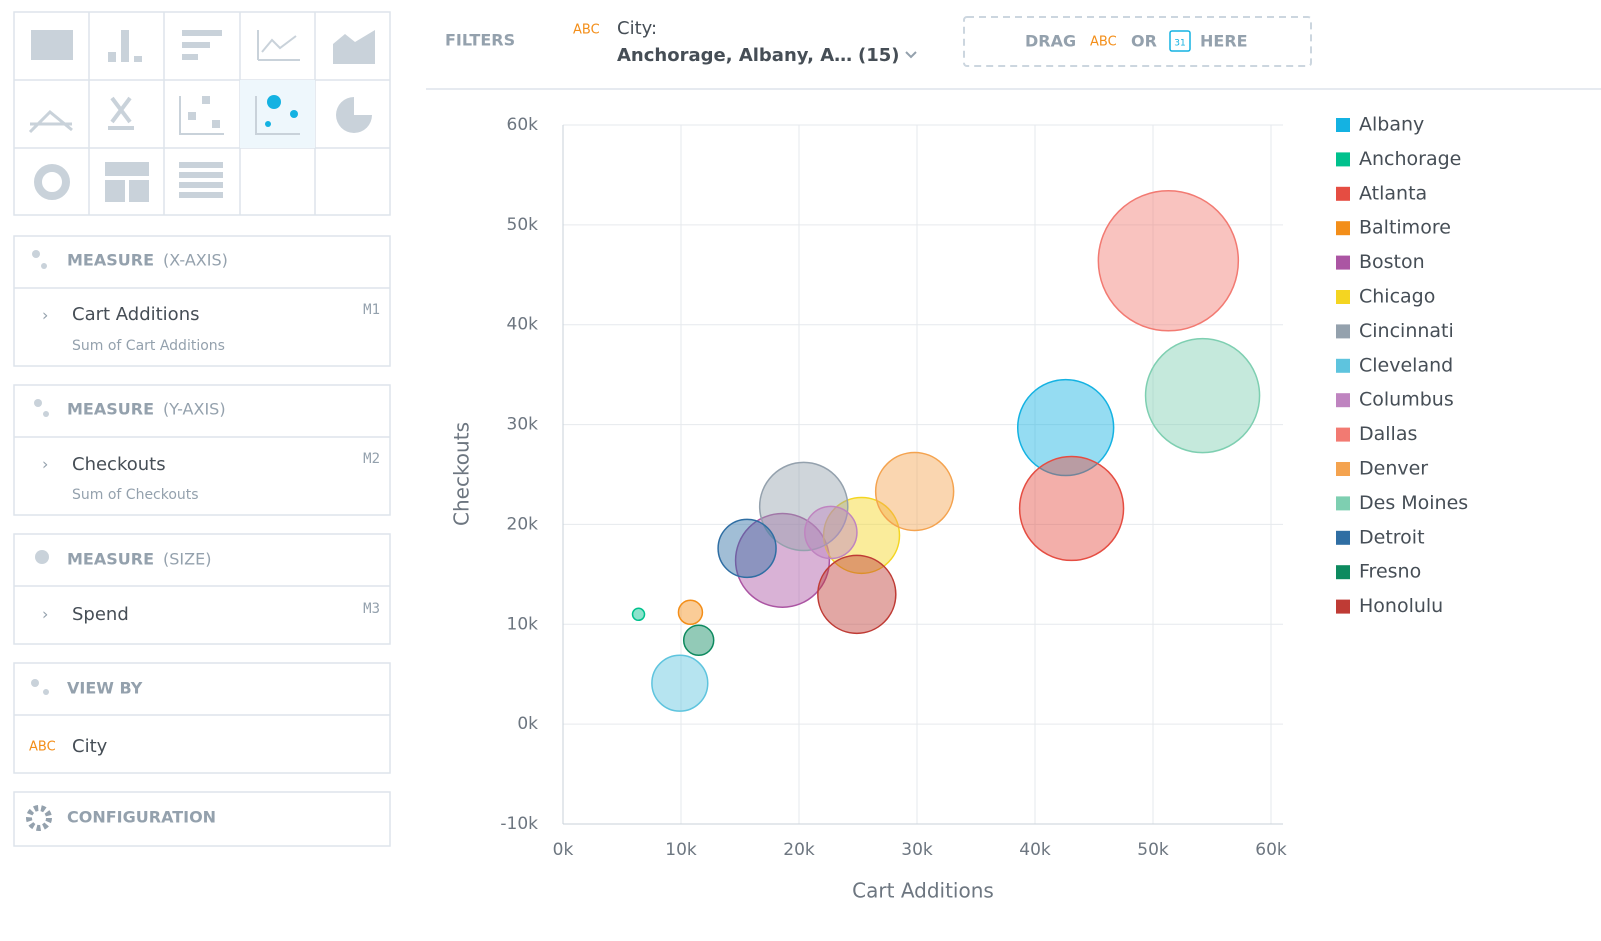 This screenshot has width=1601, height=941. I want to click on y-tick-label: 40k, so click(523, 325).